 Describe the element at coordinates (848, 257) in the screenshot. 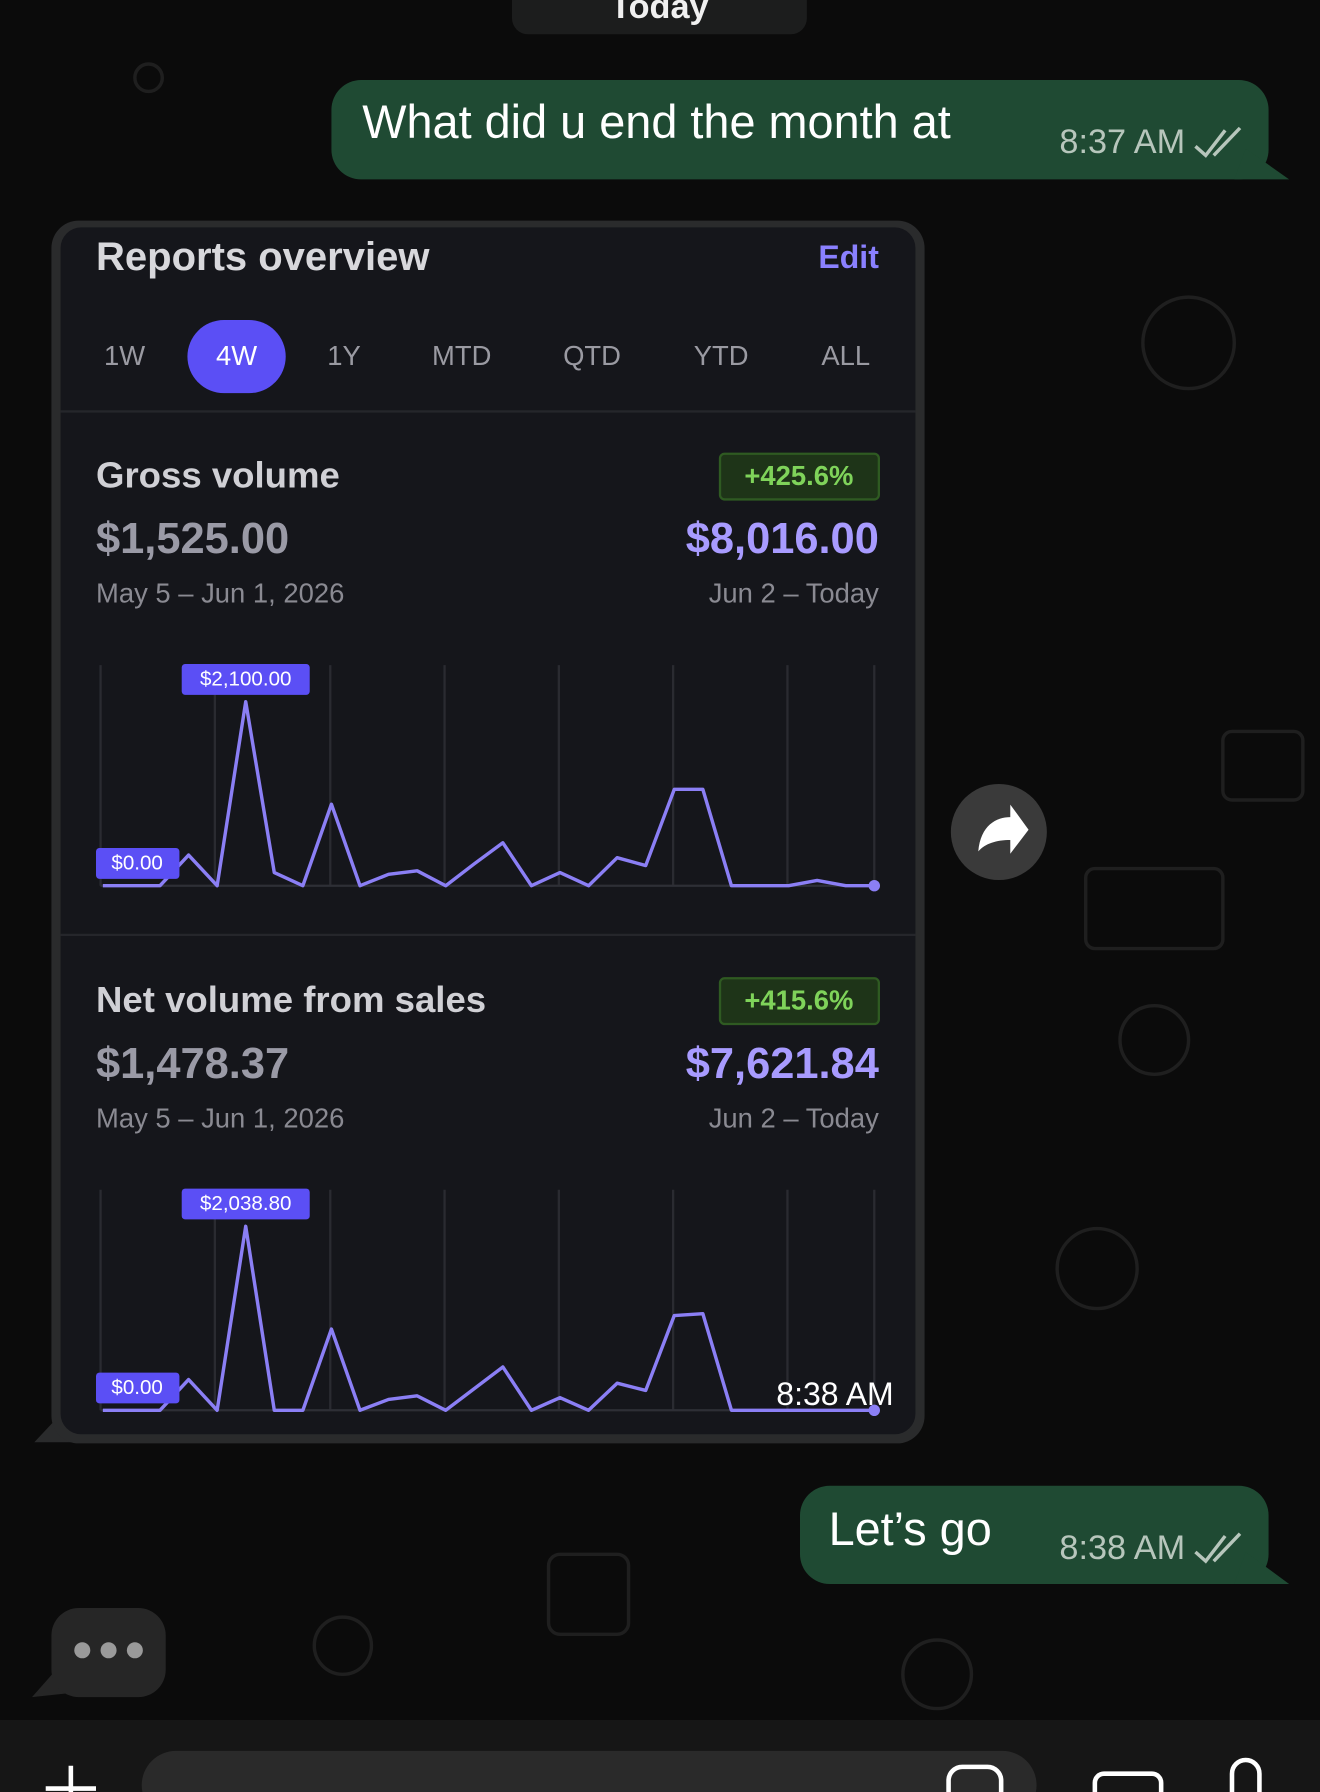

I see `edit-button: Edit` at that location.